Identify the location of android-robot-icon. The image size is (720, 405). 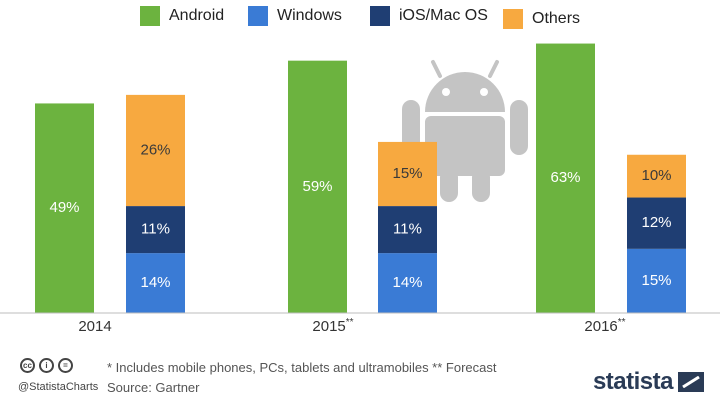
(465, 131).